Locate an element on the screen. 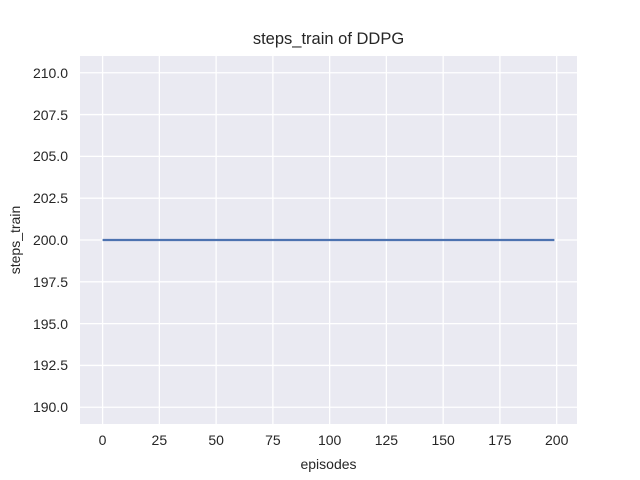  chart-title: steps_train of DDPG is located at coordinates (328, 39).